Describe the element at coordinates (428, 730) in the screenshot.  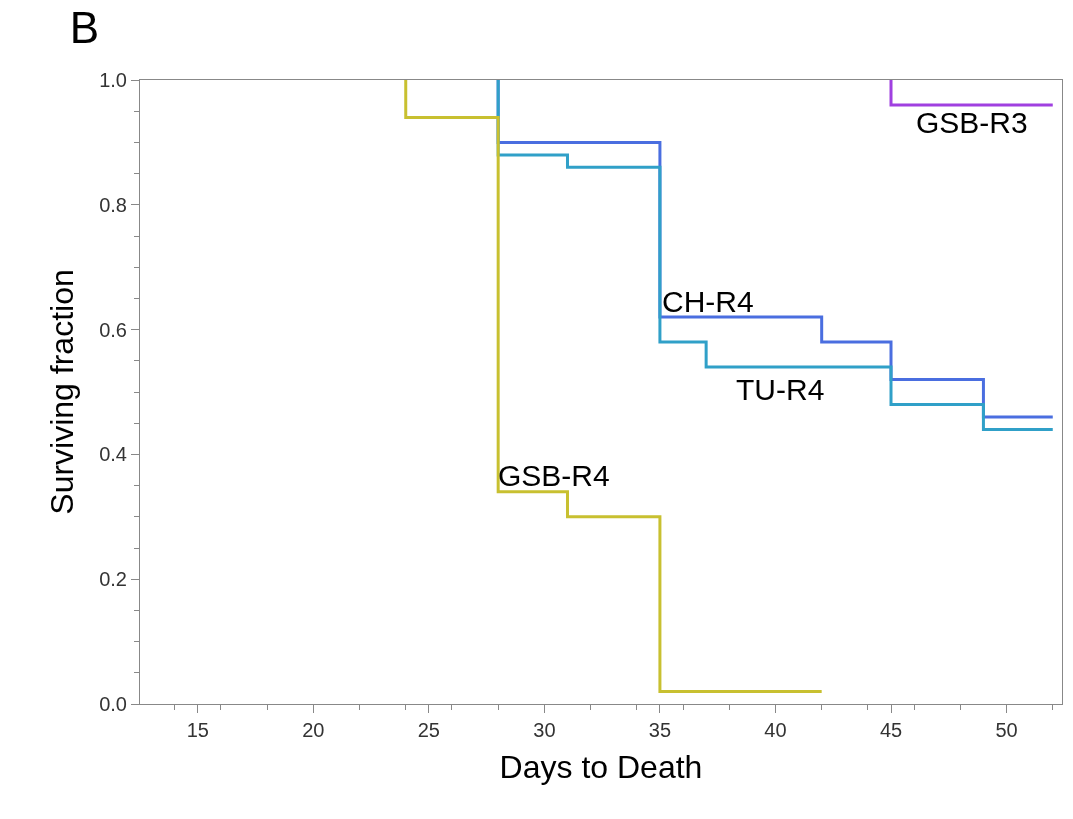
I see `x-tick-label: 25` at that location.